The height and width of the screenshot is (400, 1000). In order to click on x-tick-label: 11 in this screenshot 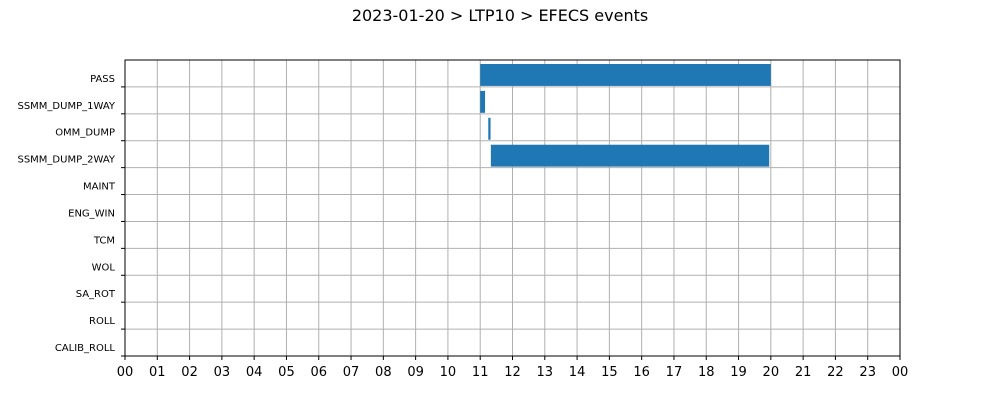, I will do `click(480, 372)`.